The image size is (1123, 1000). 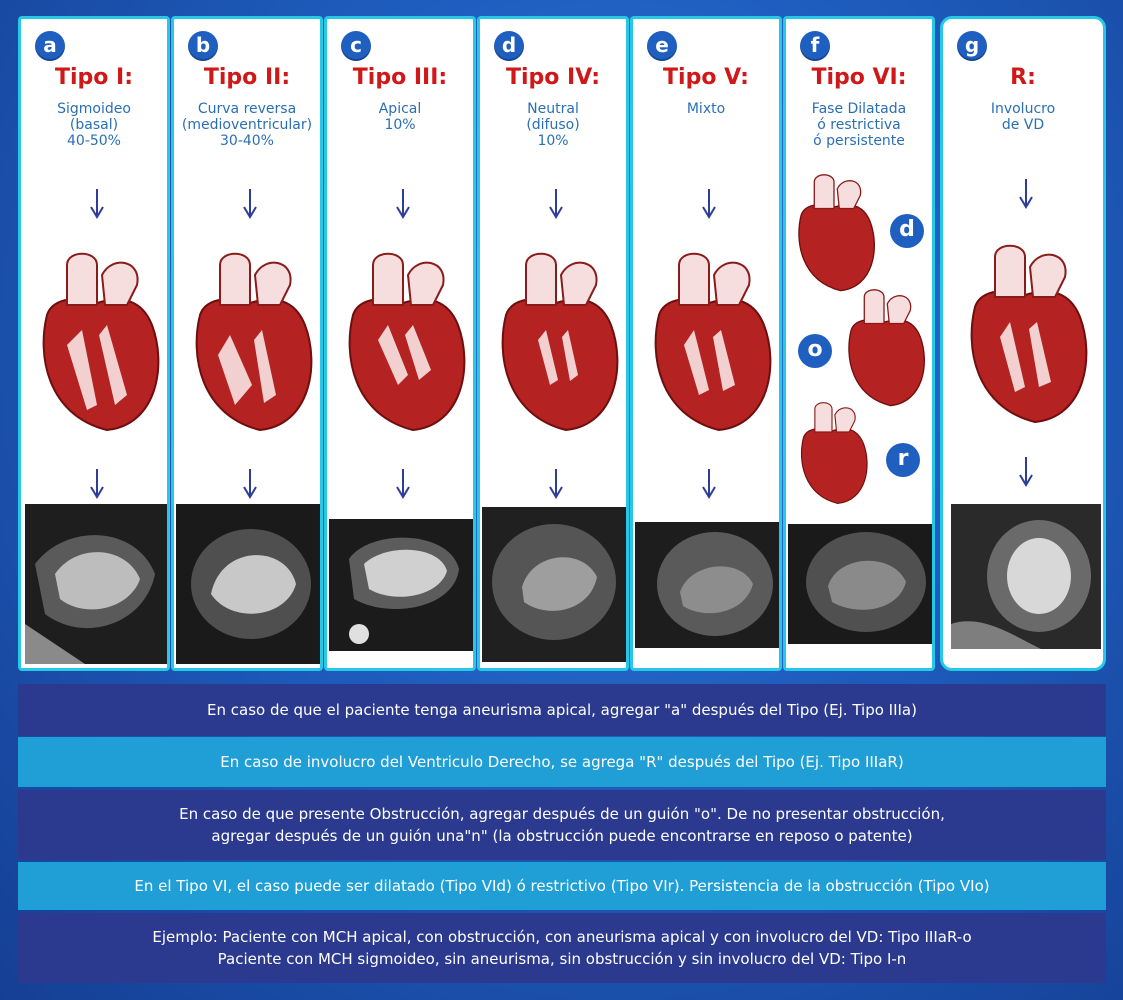 What do you see at coordinates (706, 77) in the screenshot?
I see `panel-tipo-title: Tipo V:` at bounding box center [706, 77].